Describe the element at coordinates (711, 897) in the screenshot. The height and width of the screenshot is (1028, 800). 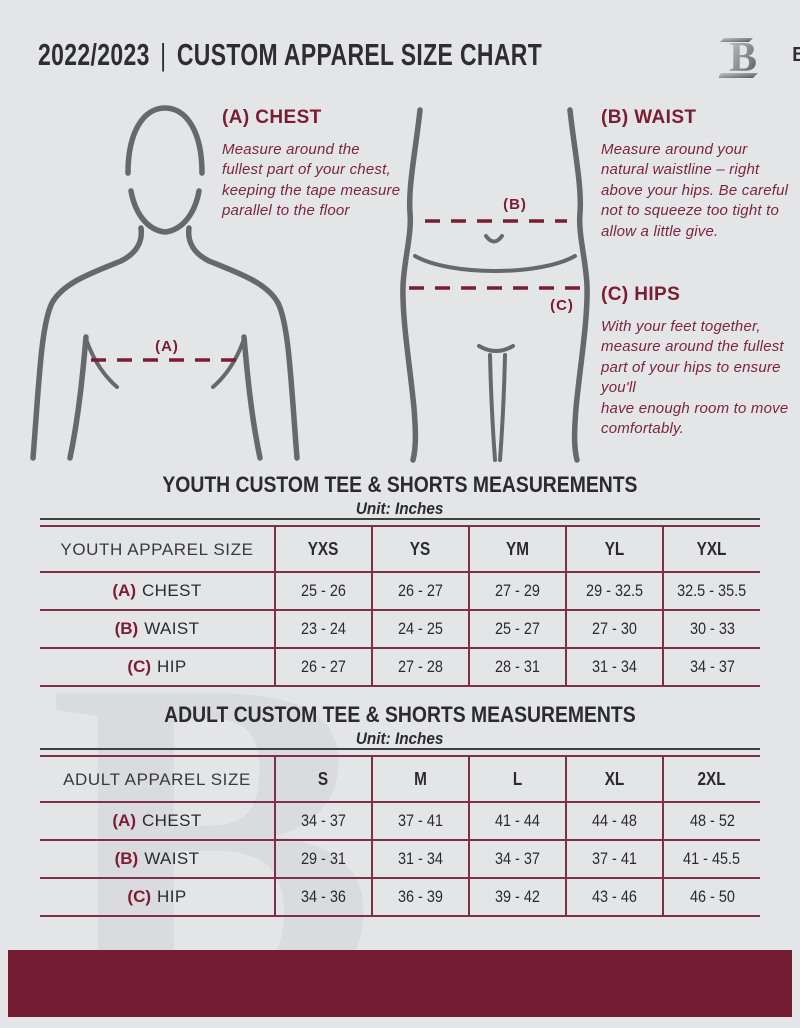
I see `measurement-value: 46 - 50` at that location.